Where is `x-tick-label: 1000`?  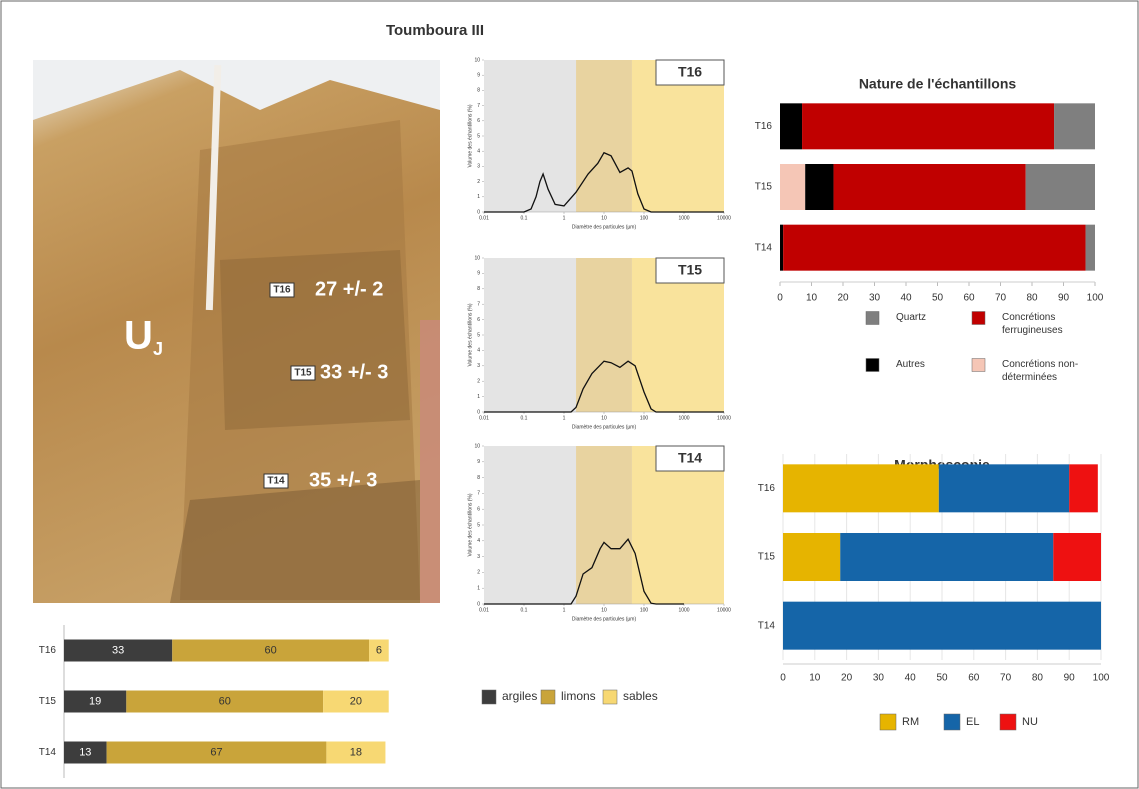 x-tick-label: 1000 is located at coordinates (683, 418).